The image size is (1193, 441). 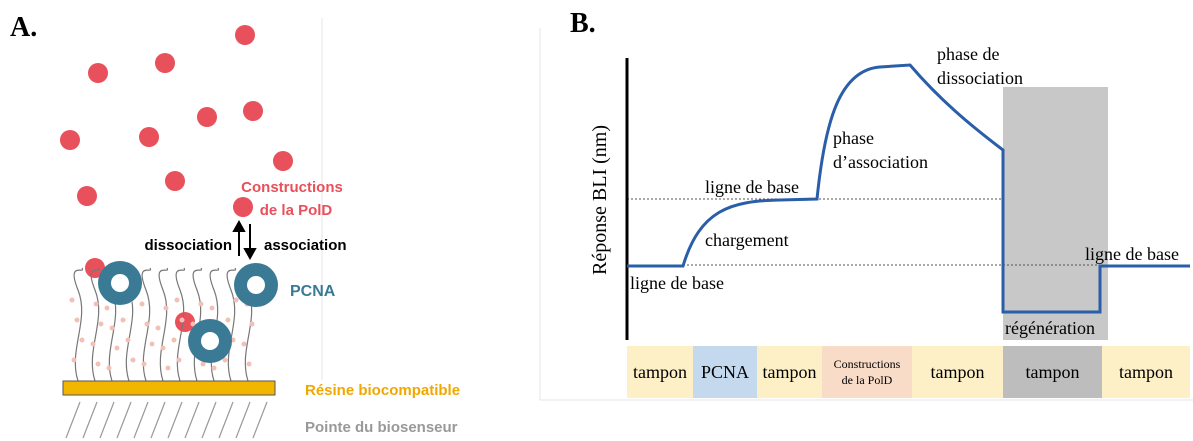 What do you see at coordinates (867, 364) in the screenshot?
I see `step-label: Constructions` at bounding box center [867, 364].